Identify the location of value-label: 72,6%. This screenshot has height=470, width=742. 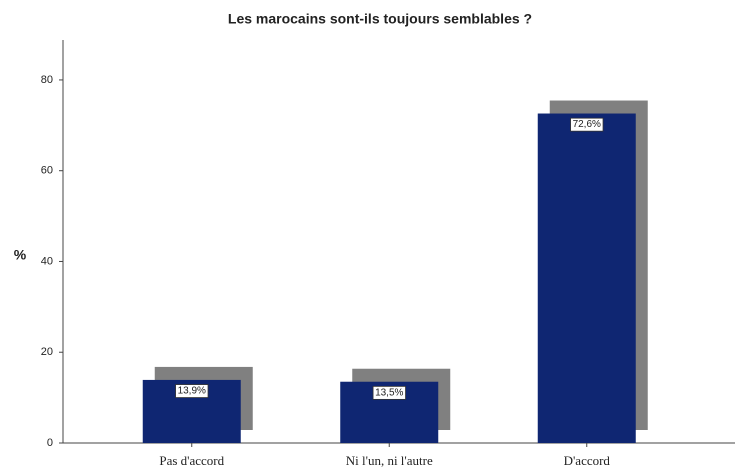
(587, 124).